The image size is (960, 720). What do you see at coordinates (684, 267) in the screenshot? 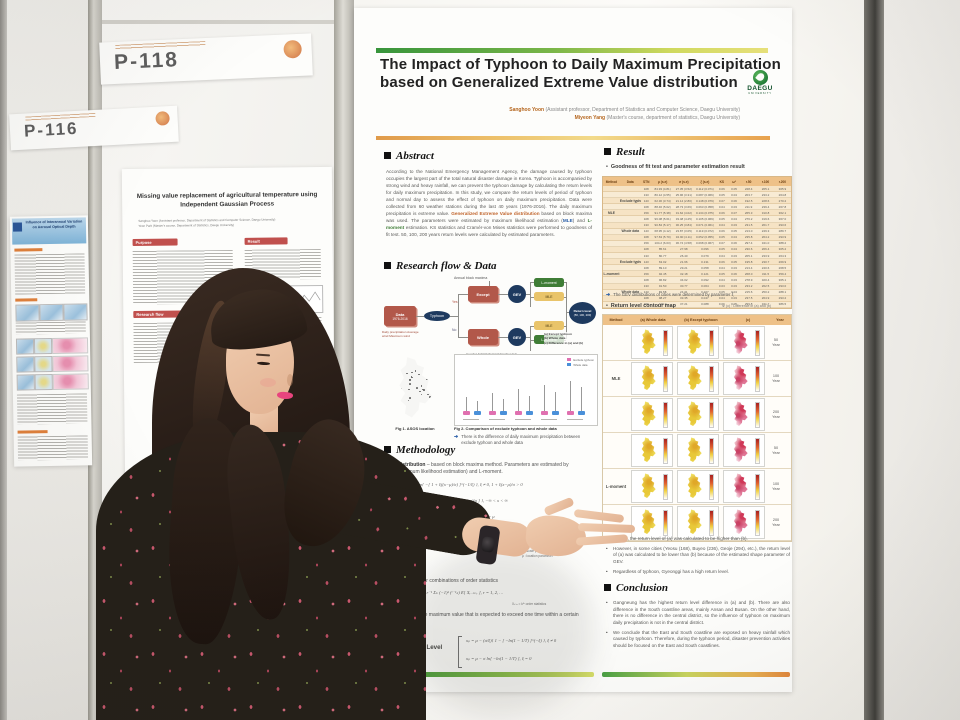
I see `table-cell: 29.21` at bounding box center [684, 267].